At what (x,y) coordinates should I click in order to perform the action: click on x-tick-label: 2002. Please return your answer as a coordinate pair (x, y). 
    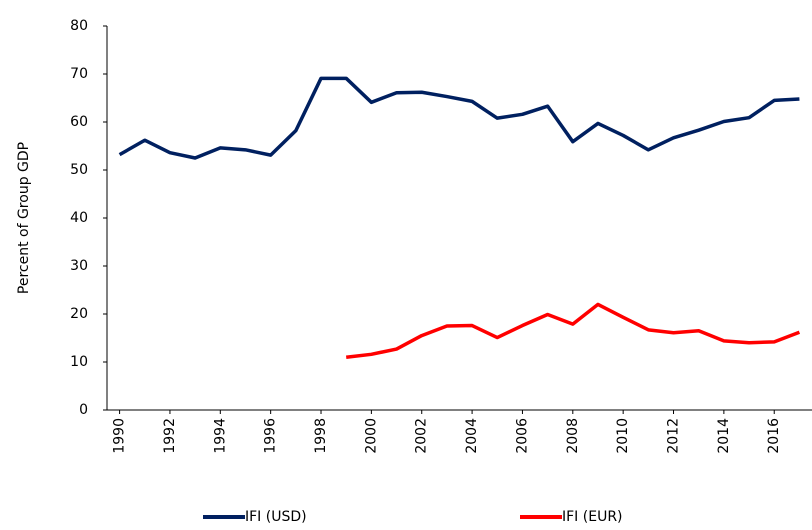
    Looking at the image, I should click on (422, 436).